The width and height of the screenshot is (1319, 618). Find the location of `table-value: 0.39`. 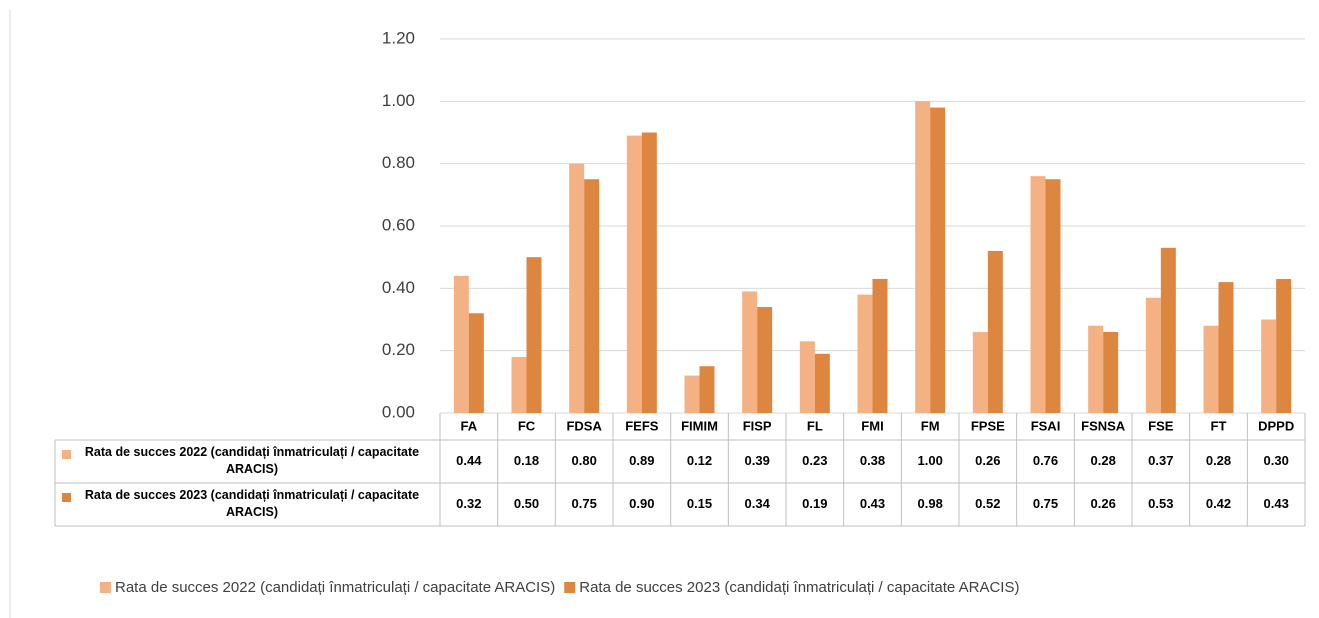

table-value: 0.39 is located at coordinates (757, 460).